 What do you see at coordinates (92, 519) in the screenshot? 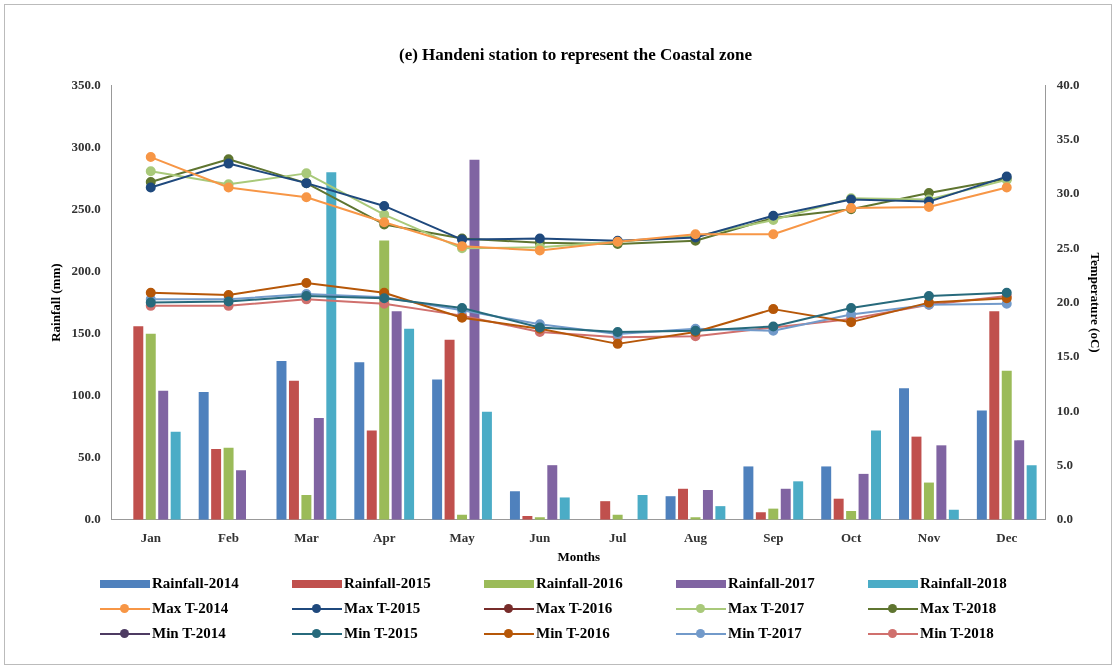
I see `y-tick-label: 0.0` at bounding box center [92, 519].